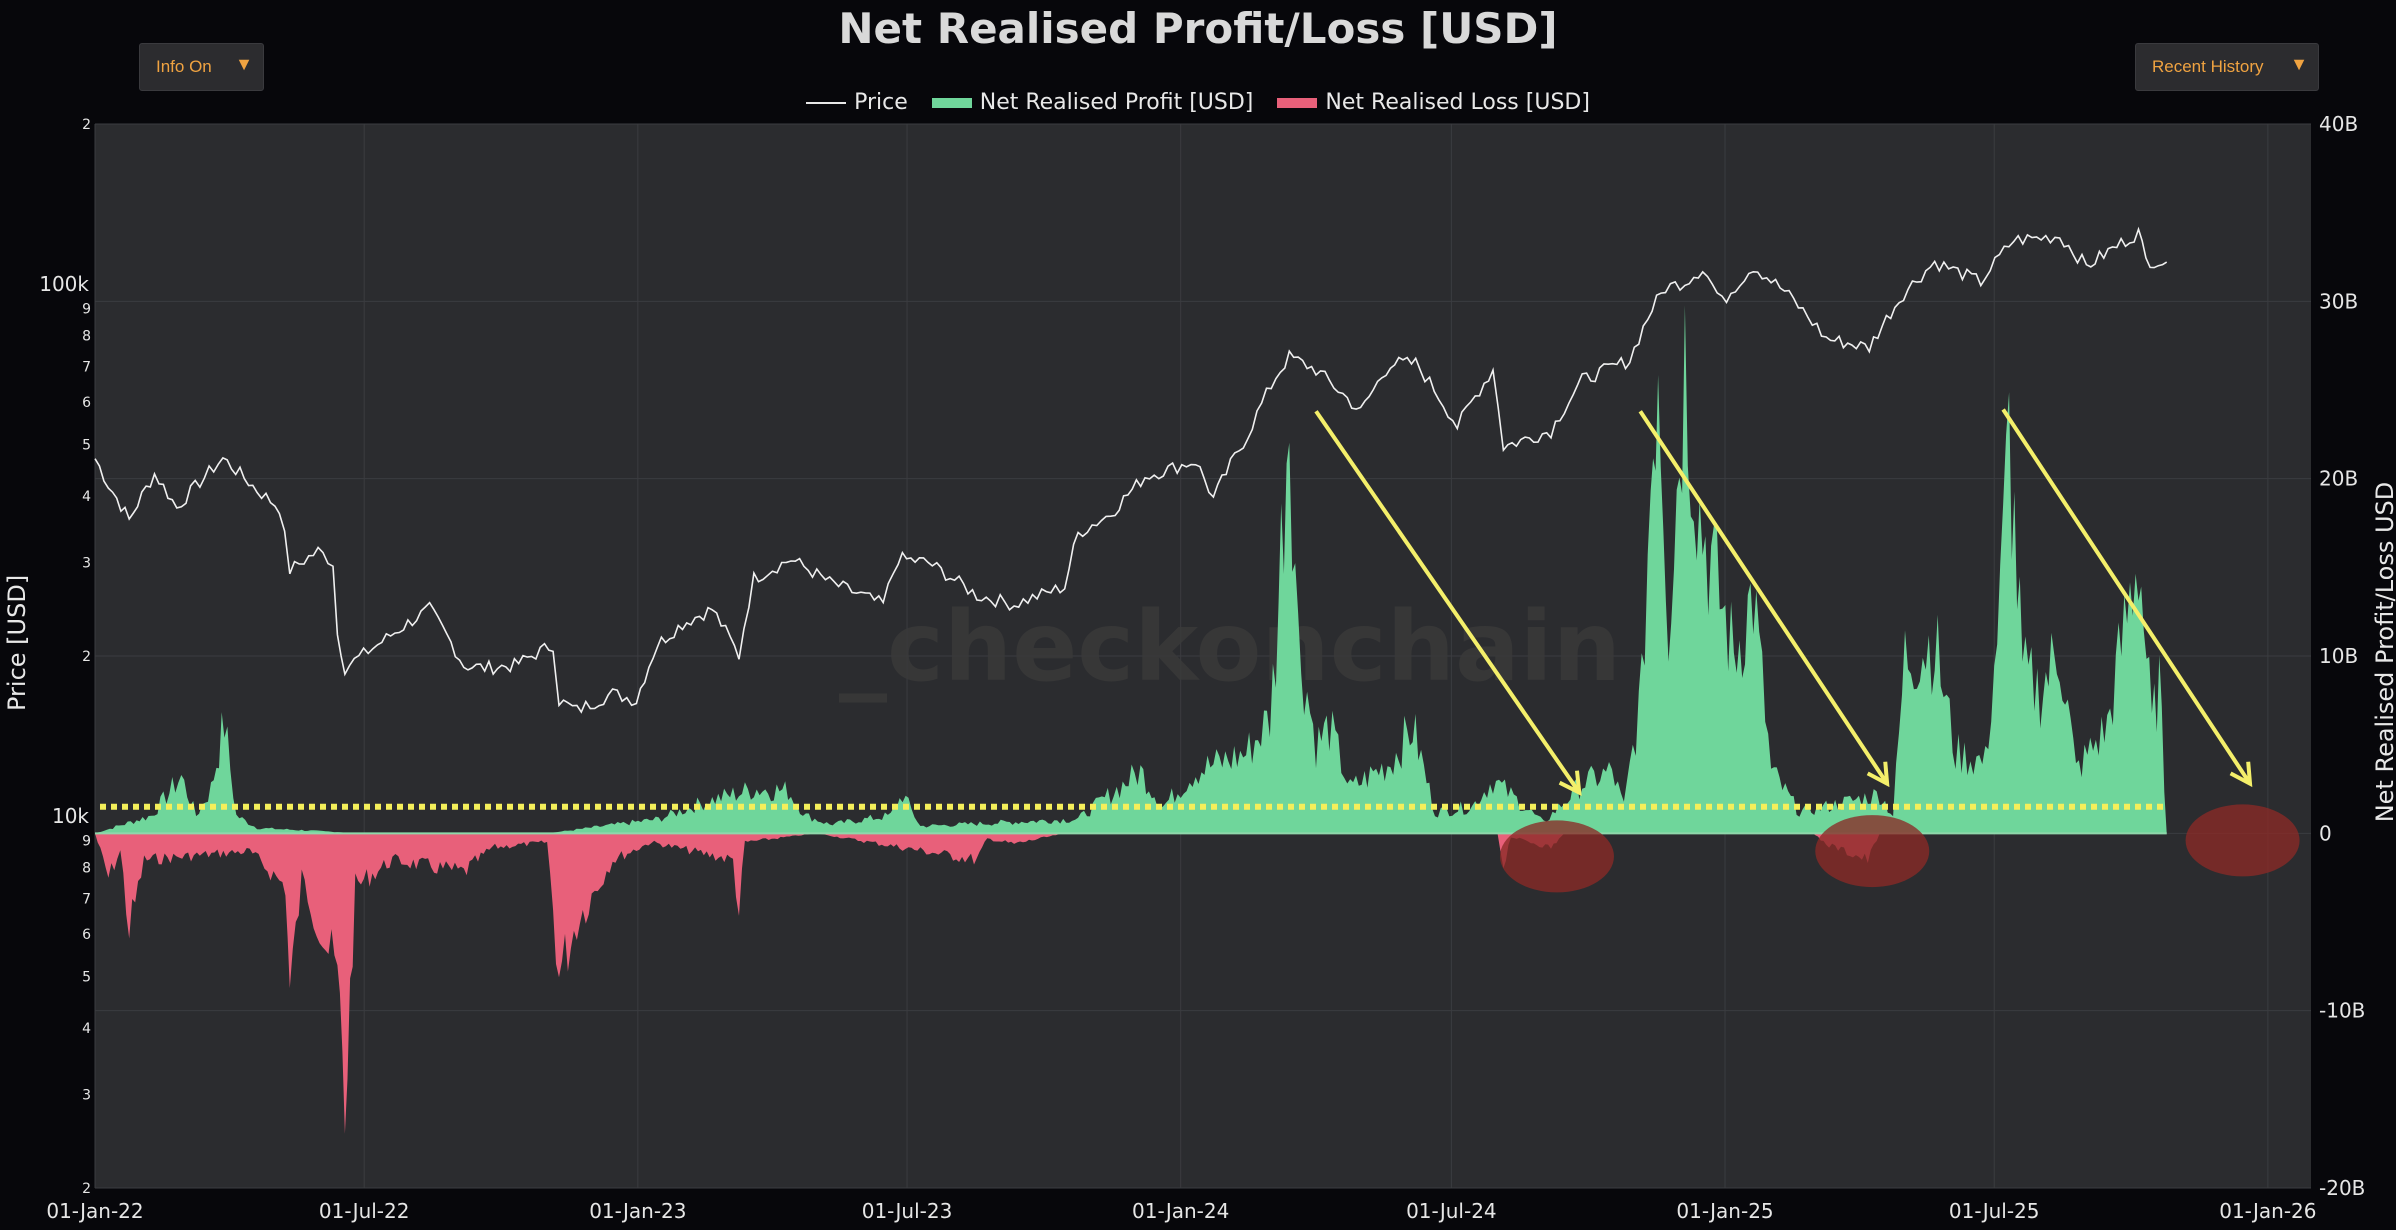 This screenshot has width=2396, height=1230. What do you see at coordinates (70, 816) in the screenshot?
I see `left-major-tick-label: 10k` at bounding box center [70, 816].